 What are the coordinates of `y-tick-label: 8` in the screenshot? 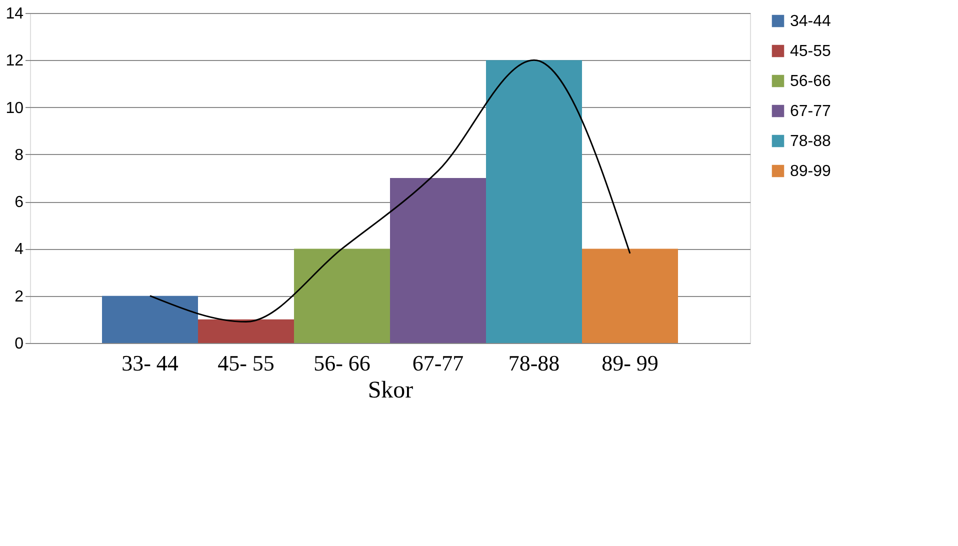 It's located at (19, 155).